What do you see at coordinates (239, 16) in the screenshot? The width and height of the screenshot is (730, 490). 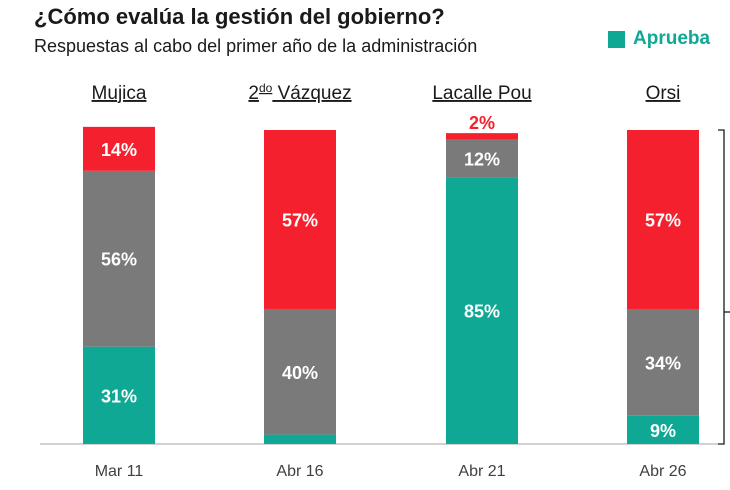 I see `chart-title: ¿Cómo evalúa la gestión del gobierno?` at bounding box center [239, 16].